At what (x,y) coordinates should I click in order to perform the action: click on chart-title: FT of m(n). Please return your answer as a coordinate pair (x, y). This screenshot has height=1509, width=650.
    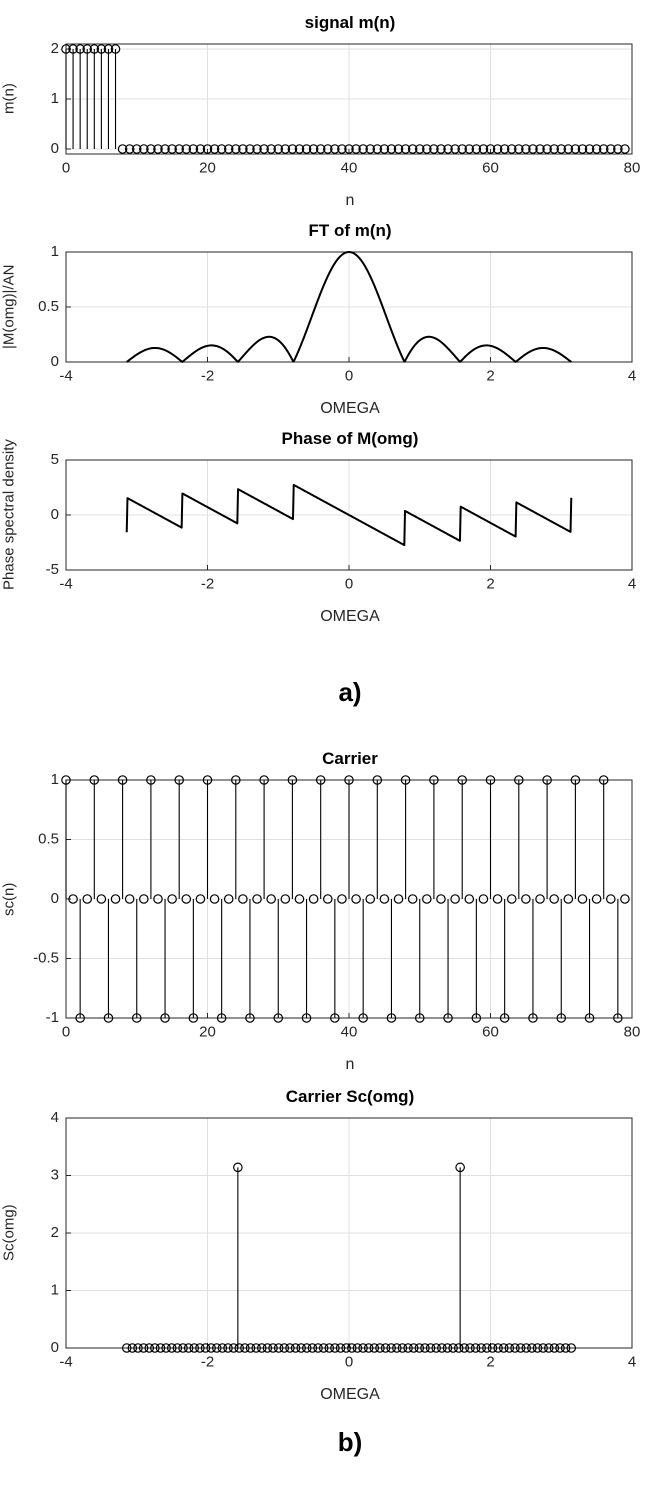
    Looking at the image, I should click on (350, 230).